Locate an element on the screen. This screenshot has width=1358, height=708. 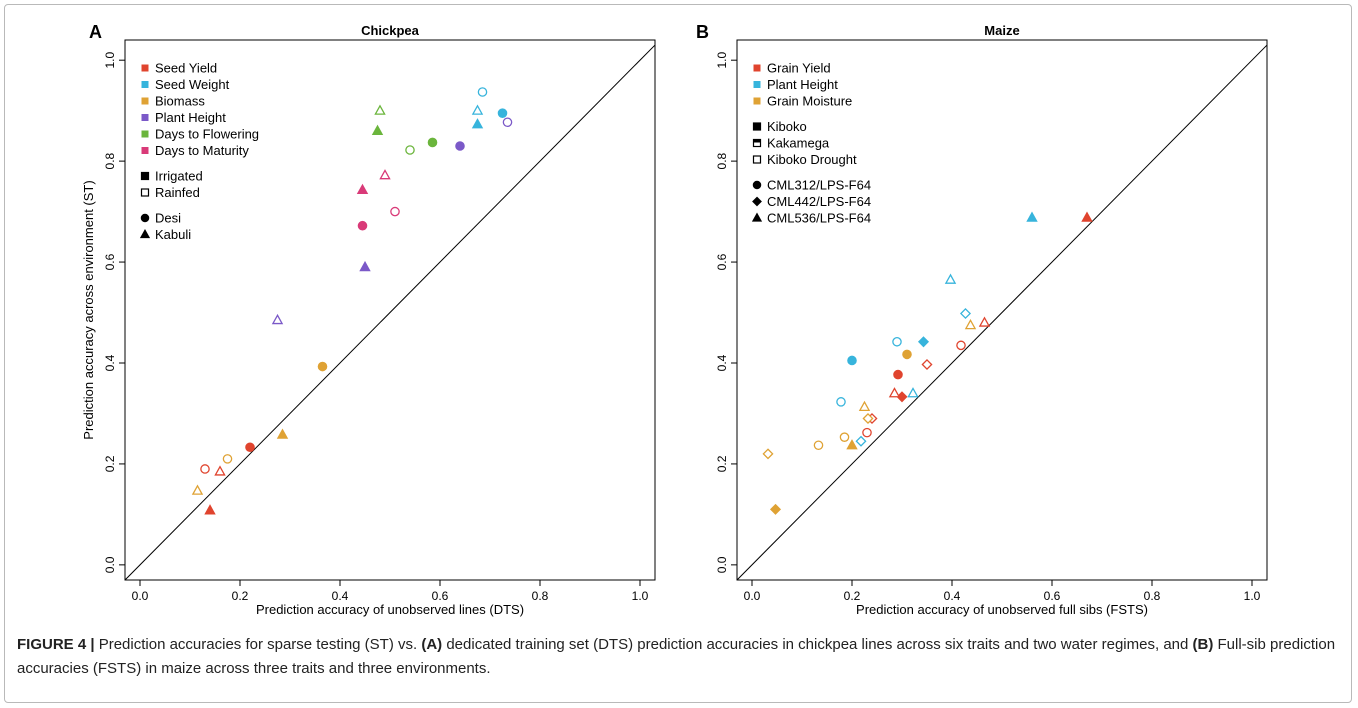
panel-b-legend-label: CML536/LPS-F64 is located at coordinates (819, 218).